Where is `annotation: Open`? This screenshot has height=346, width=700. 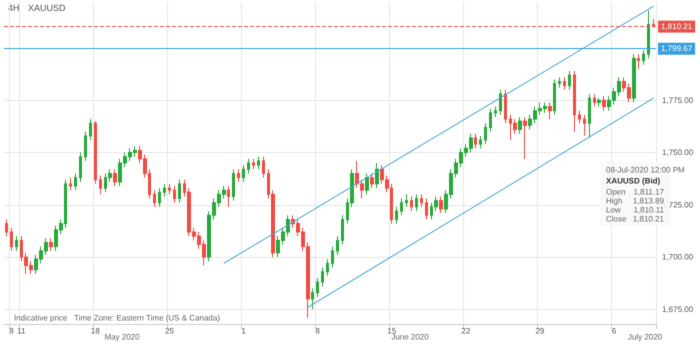 annotation: Open is located at coordinates (616, 192).